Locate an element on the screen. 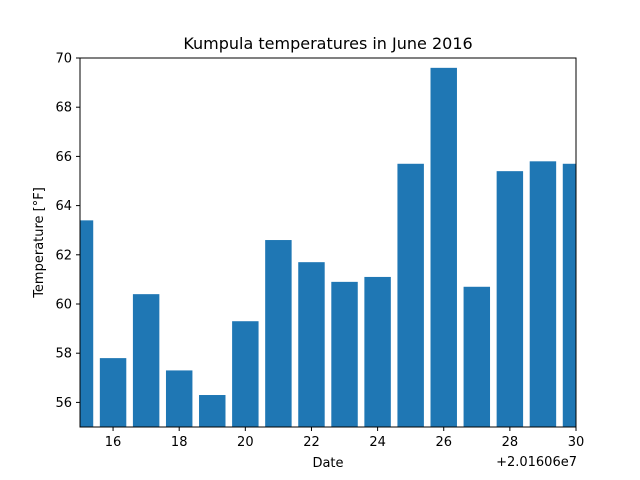 The image size is (640, 480). y-tick-label: 62 is located at coordinates (63, 255).